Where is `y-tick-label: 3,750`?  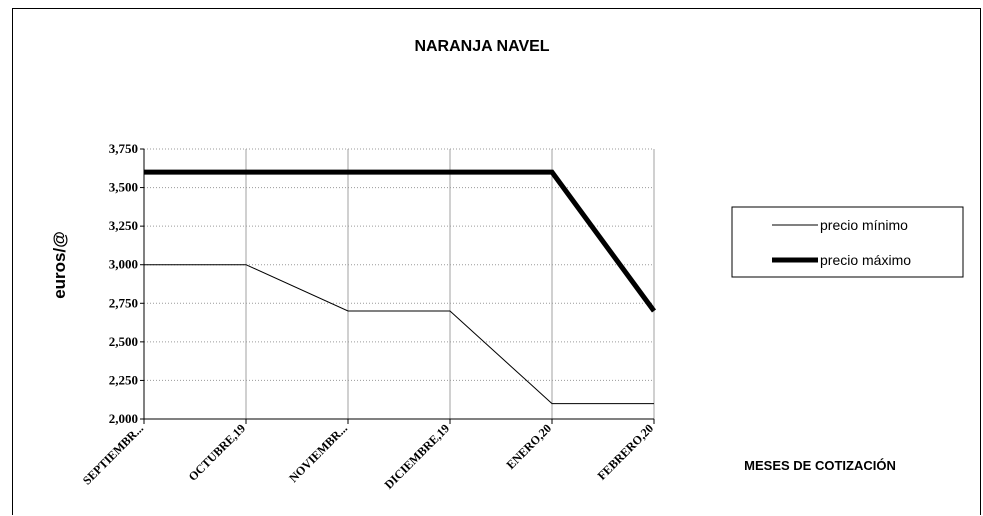
y-tick-label: 3,750 is located at coordinates (123, 148).